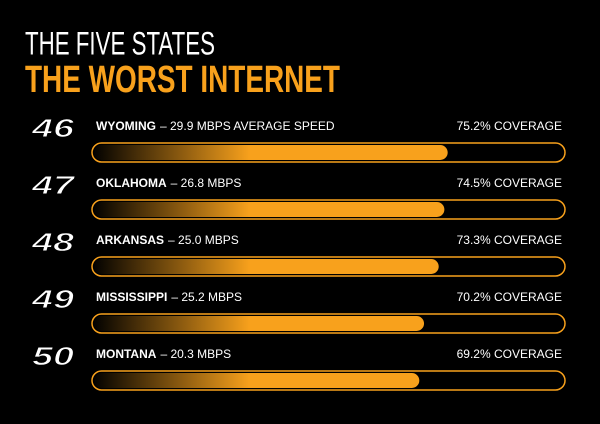 The height and width of the screenshot is (424, 600). What do you see at coordinates (53, 128) in the screenshot?
I see `rank: 46` at bounding box center [53, 128].